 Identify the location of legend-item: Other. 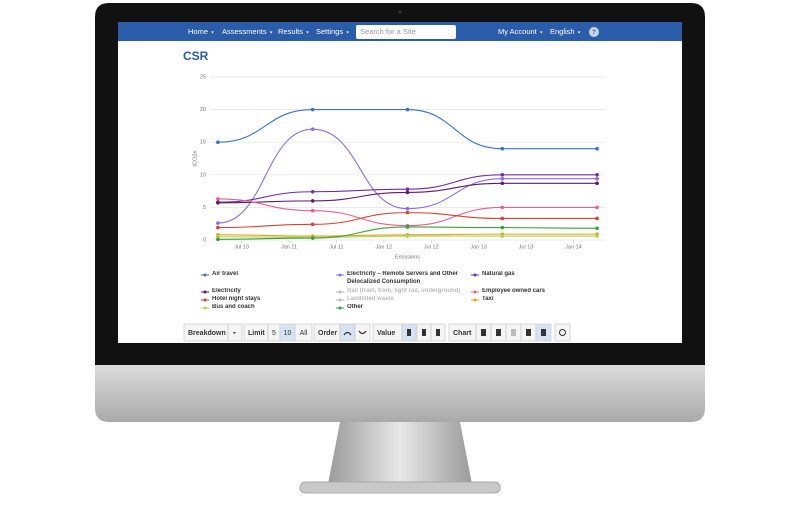
(409, 313).